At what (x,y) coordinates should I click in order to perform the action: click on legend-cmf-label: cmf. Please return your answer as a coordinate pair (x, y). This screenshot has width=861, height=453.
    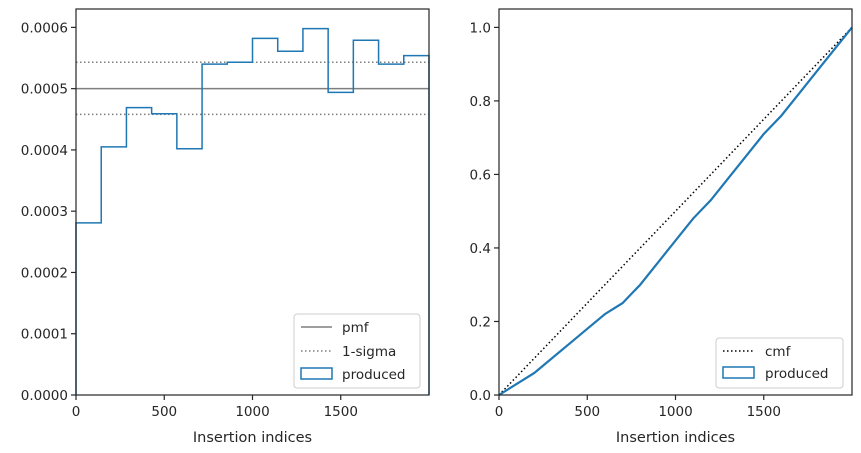
    Looking at the image, I should click on (778, 352).